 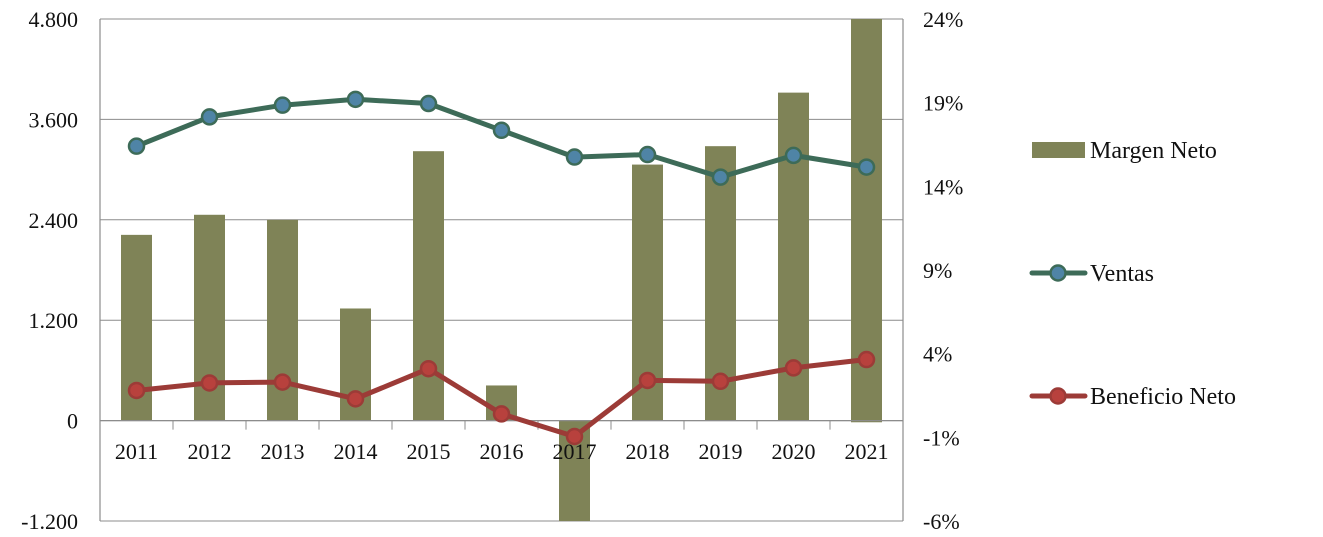 I want to click on right-tick-label: 14%, so click(x=943, y=186).